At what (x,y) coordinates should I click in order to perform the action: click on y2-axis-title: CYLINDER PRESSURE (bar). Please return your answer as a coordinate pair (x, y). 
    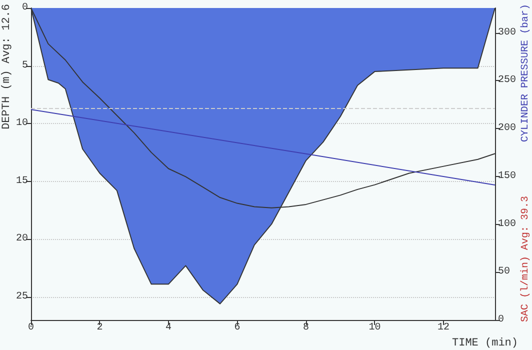
    Looking at the image, I should click on (526, 73).